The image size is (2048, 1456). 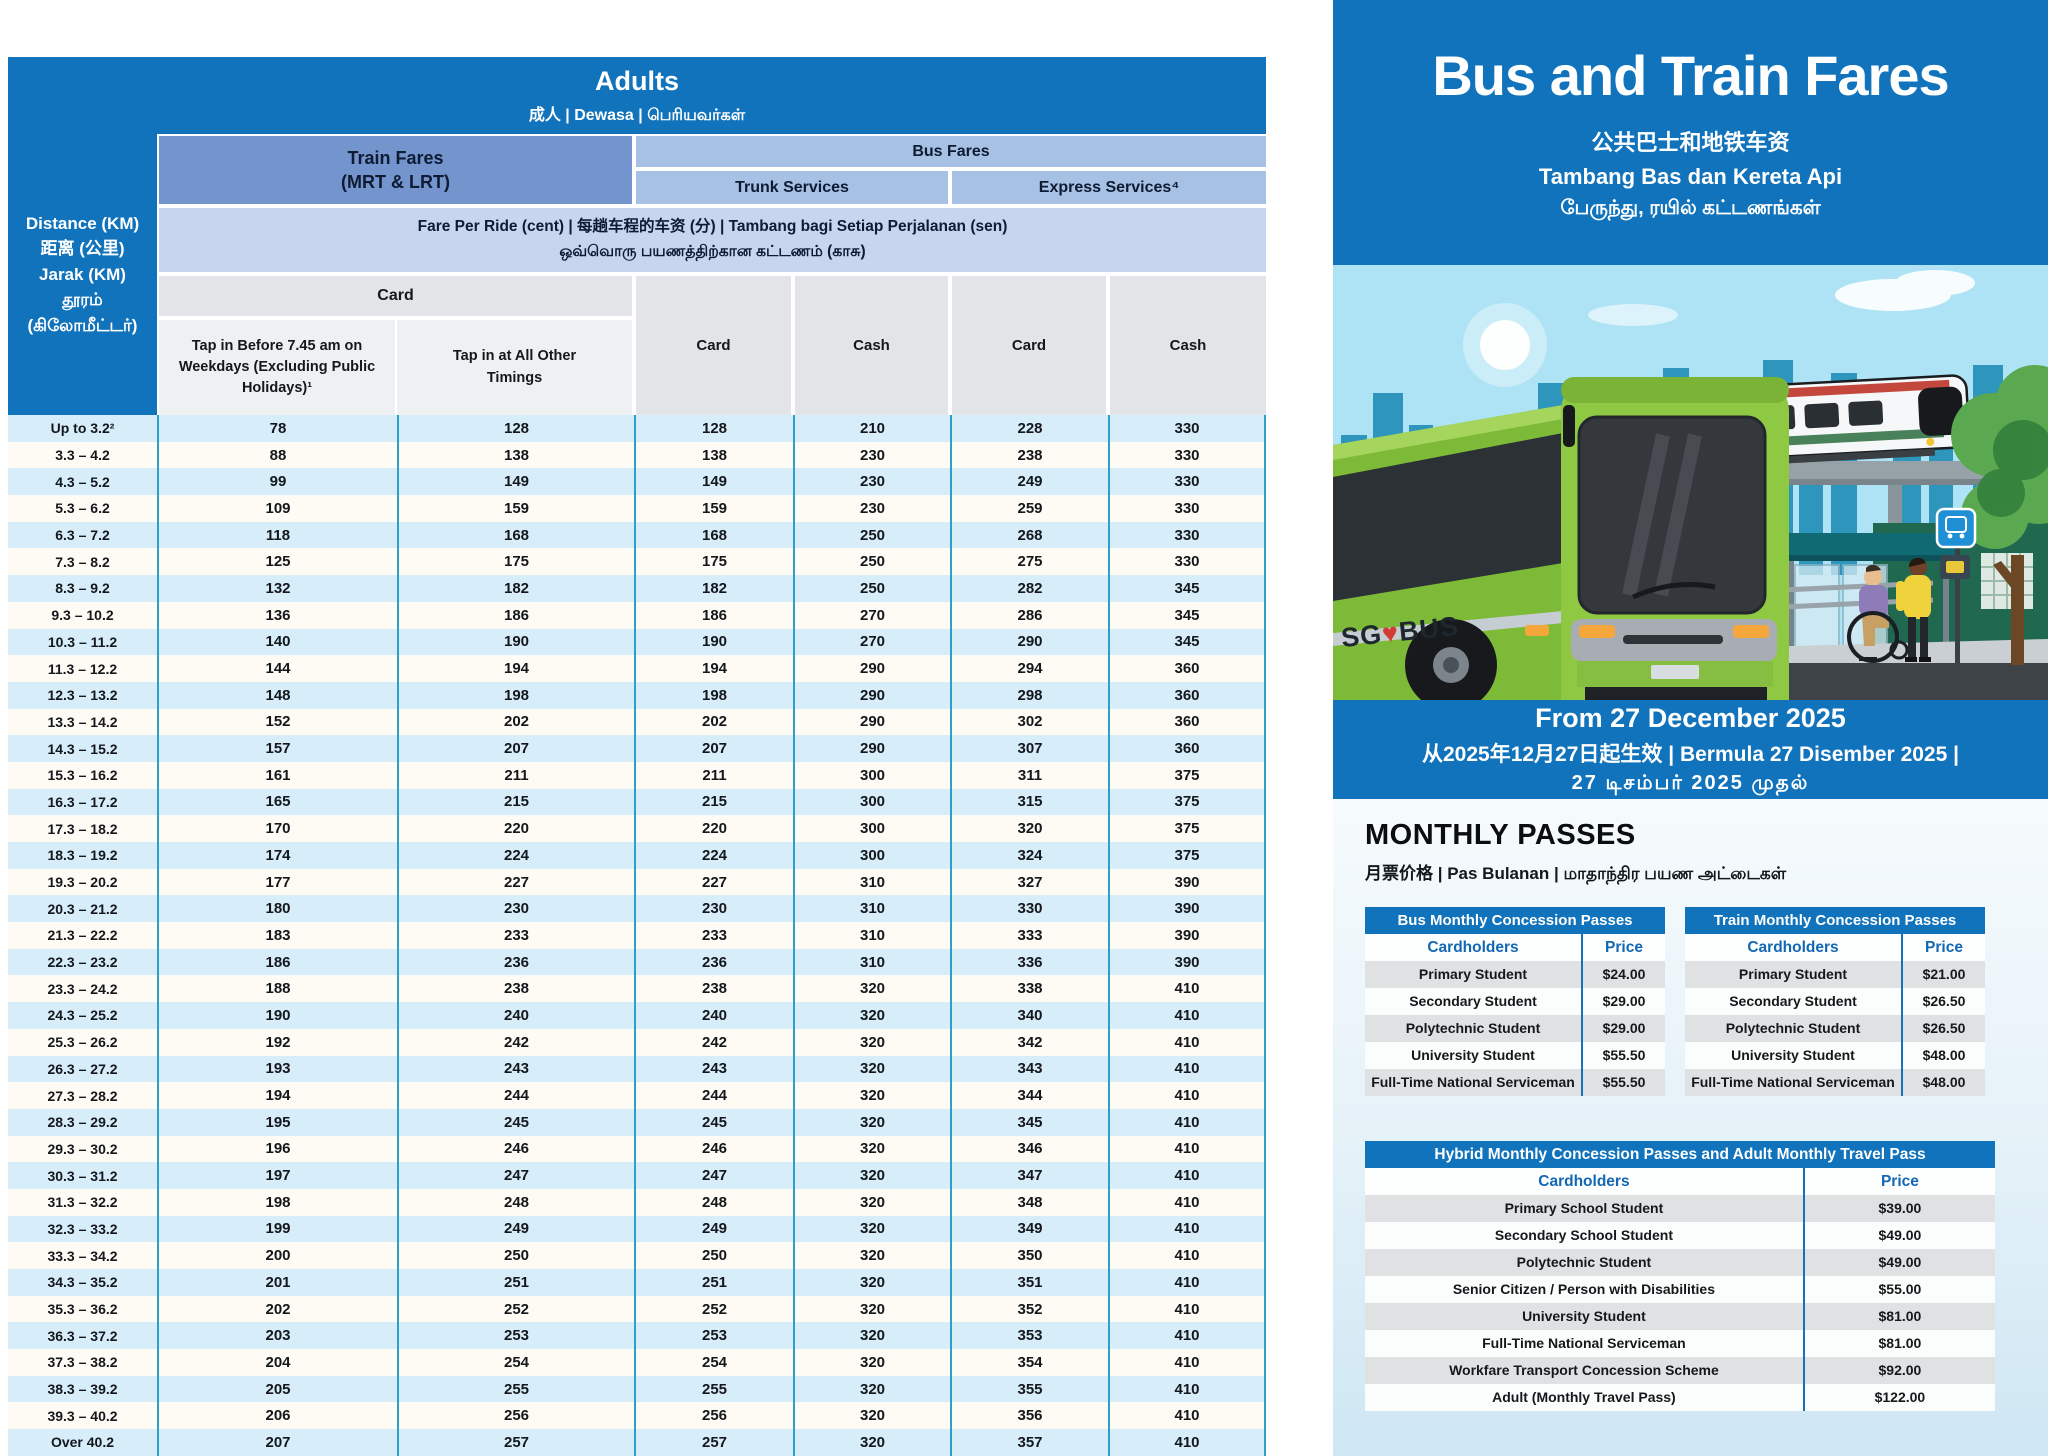 I want to click on distance-cell: 29.3 – 30.2, so click(x=82, y=1148).